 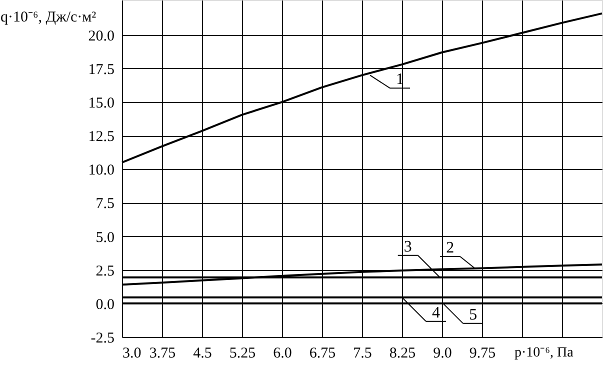 I want to click on annotation: 3, so click(x=408, y=247).